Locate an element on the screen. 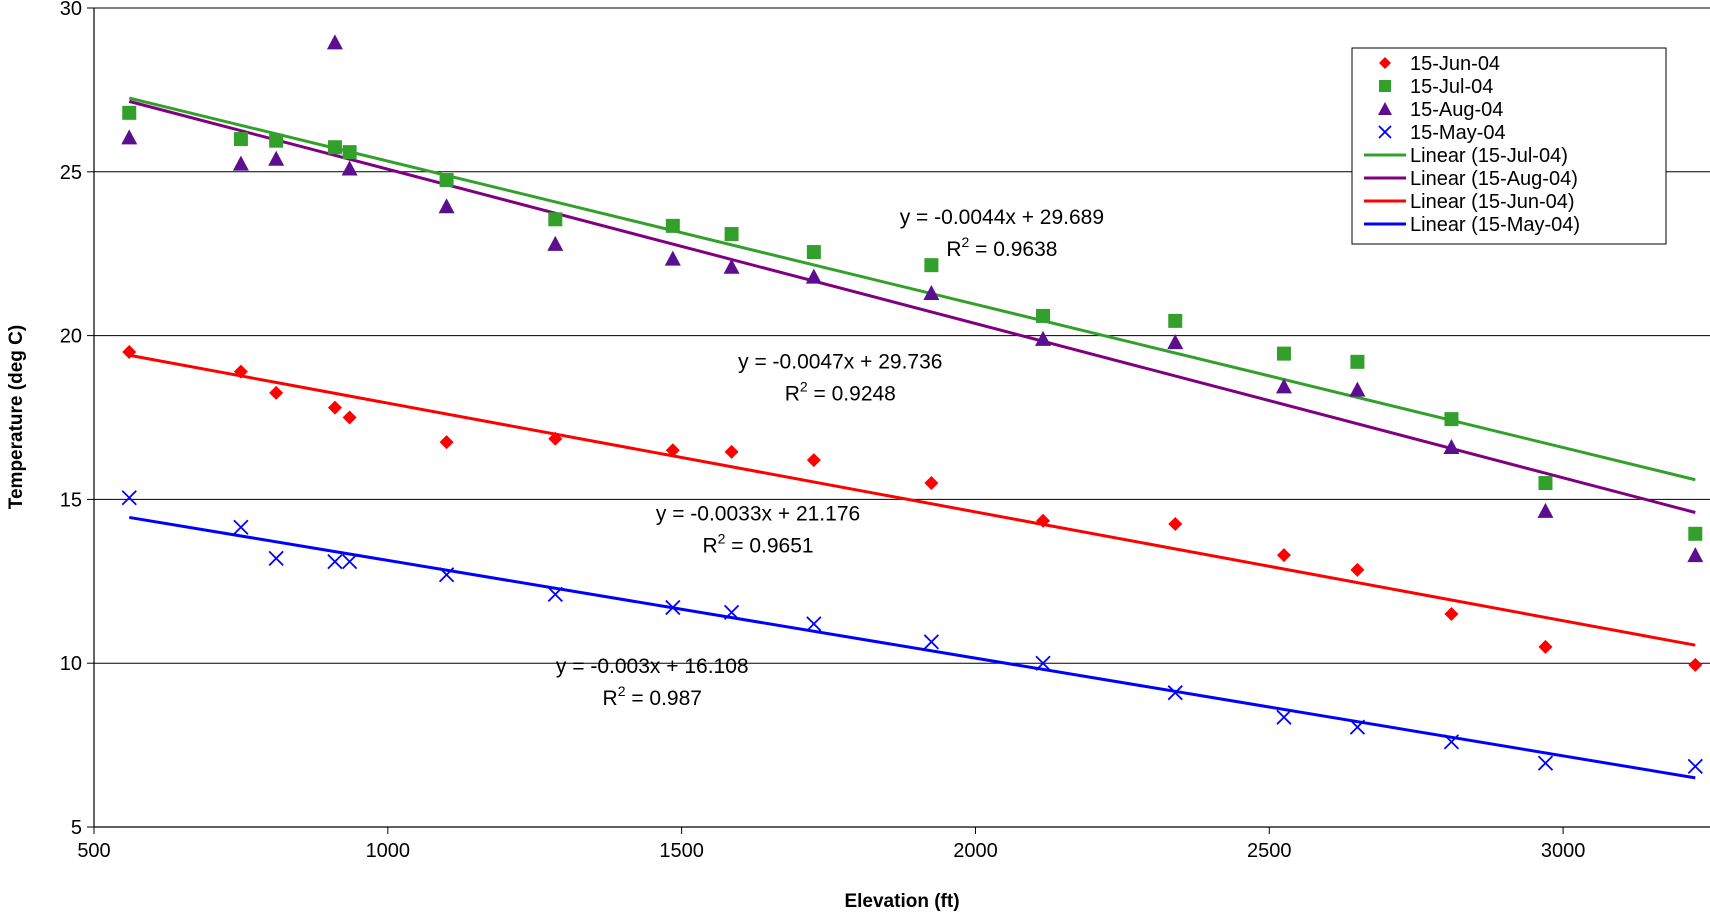  legend-label-3: 15-May-04 is located at coordinates (1458, 133).